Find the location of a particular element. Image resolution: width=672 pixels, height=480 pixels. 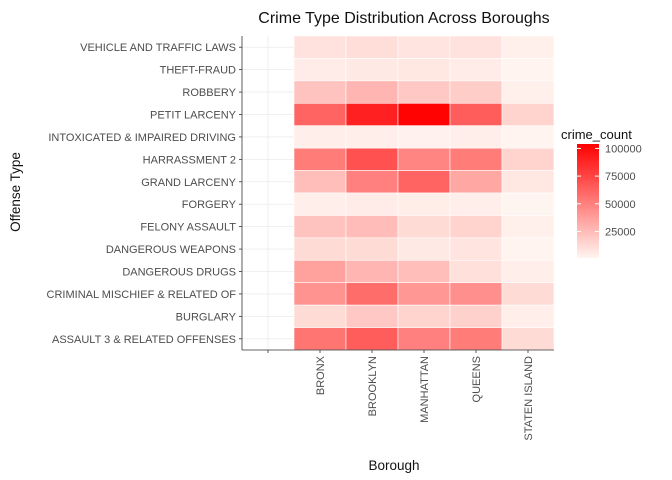

x-axis-label: Borough is located at coordinates (393, 465).